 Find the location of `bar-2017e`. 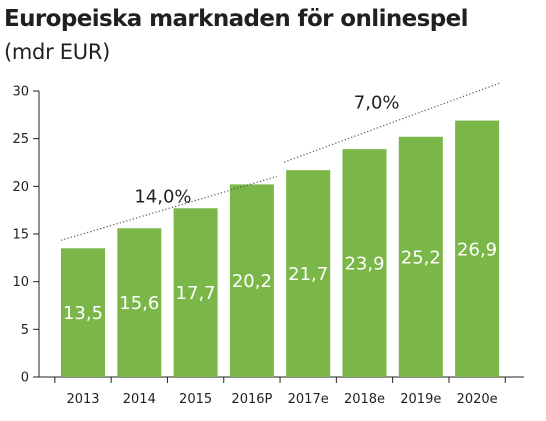

bar-2017e is located at coordinates (308, 273).